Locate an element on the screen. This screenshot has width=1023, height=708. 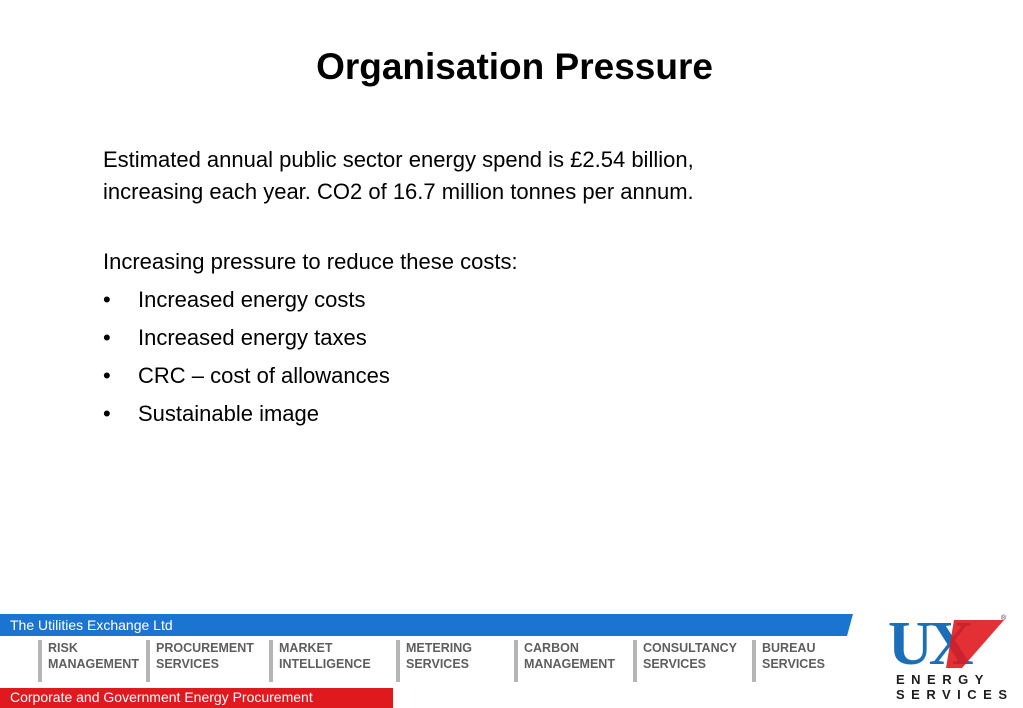
company-name: The Utilities Exchange Ltd is located at coordinates (91, 625).